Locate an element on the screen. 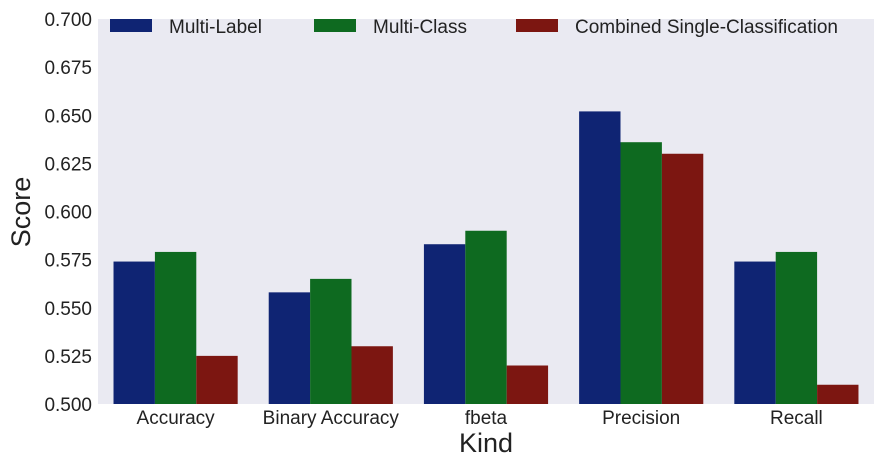 The height and width of the screenshot is (469, 884). y-tick-label: 0.700 is located at coordinates (68, 20).